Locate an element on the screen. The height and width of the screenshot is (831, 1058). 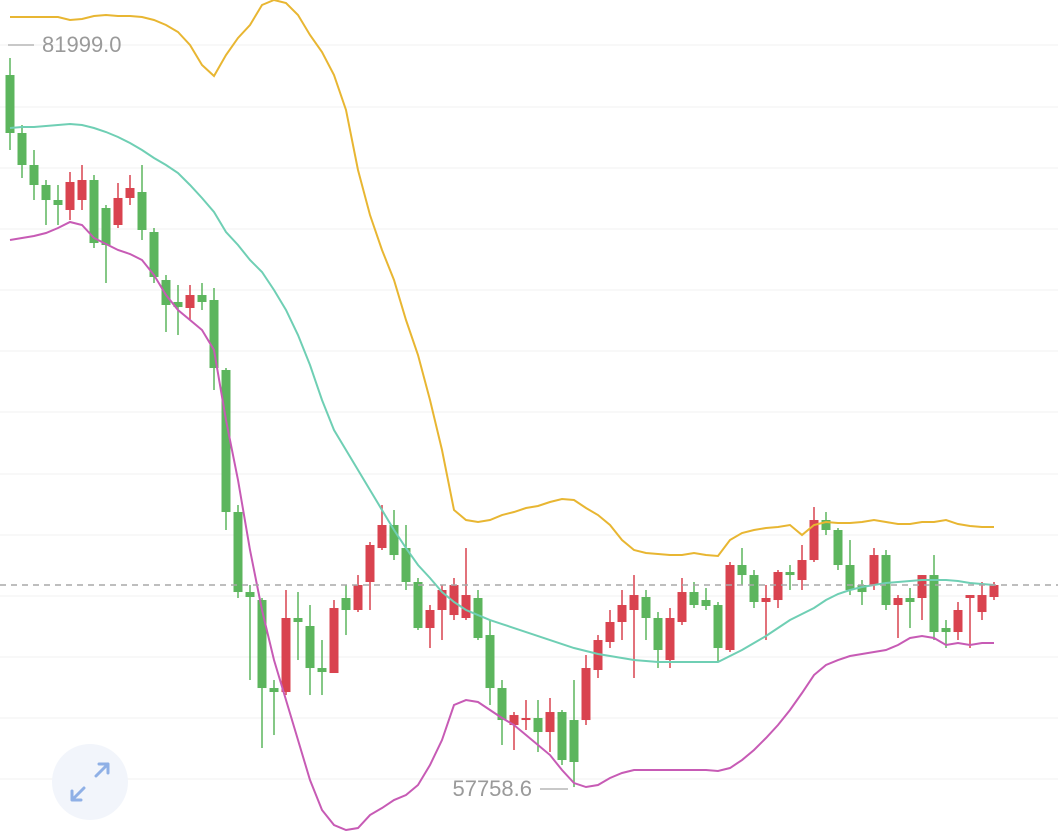
expand-button is located at coordinates (90, 782).